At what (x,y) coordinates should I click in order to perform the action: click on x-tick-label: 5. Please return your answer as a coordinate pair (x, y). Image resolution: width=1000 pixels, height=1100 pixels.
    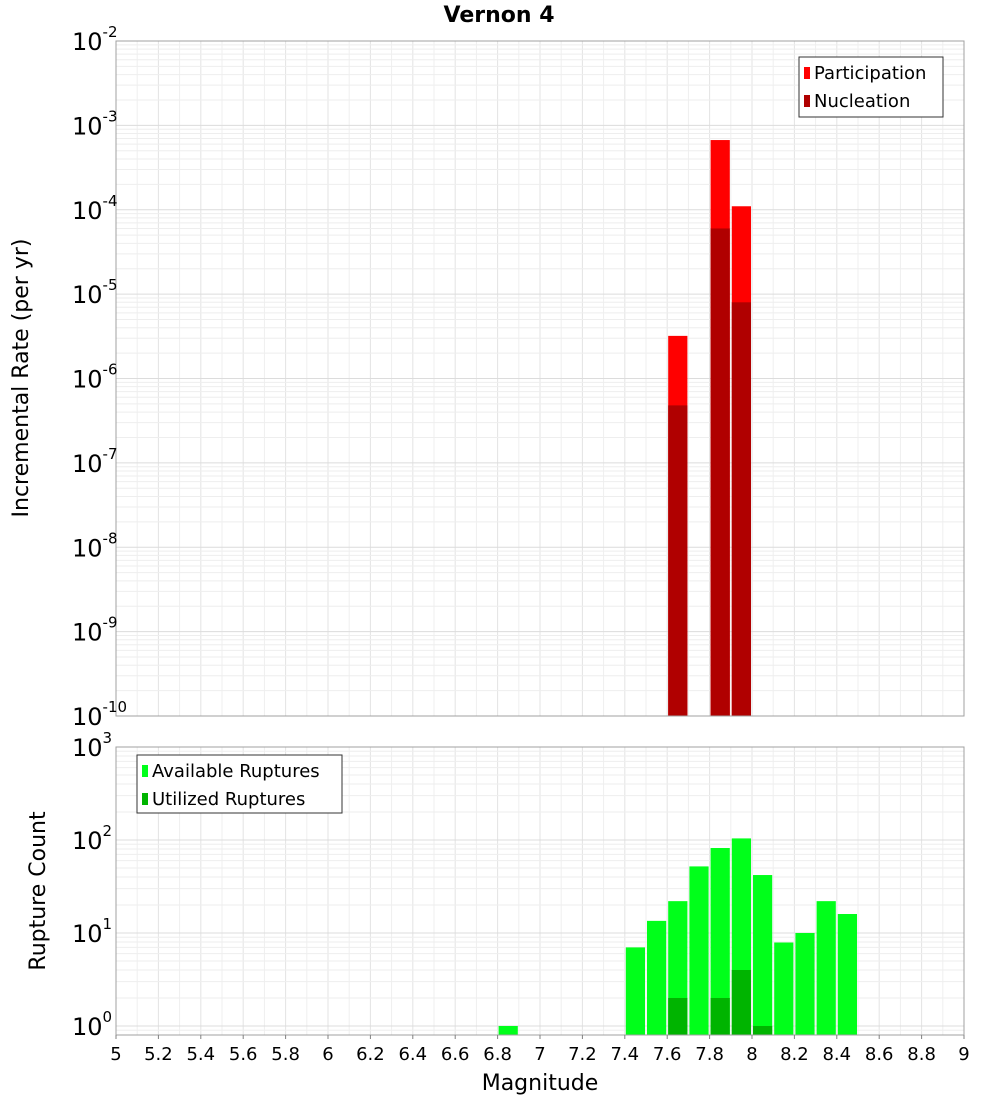
    Looking at the image, I should click on (115, 1054).